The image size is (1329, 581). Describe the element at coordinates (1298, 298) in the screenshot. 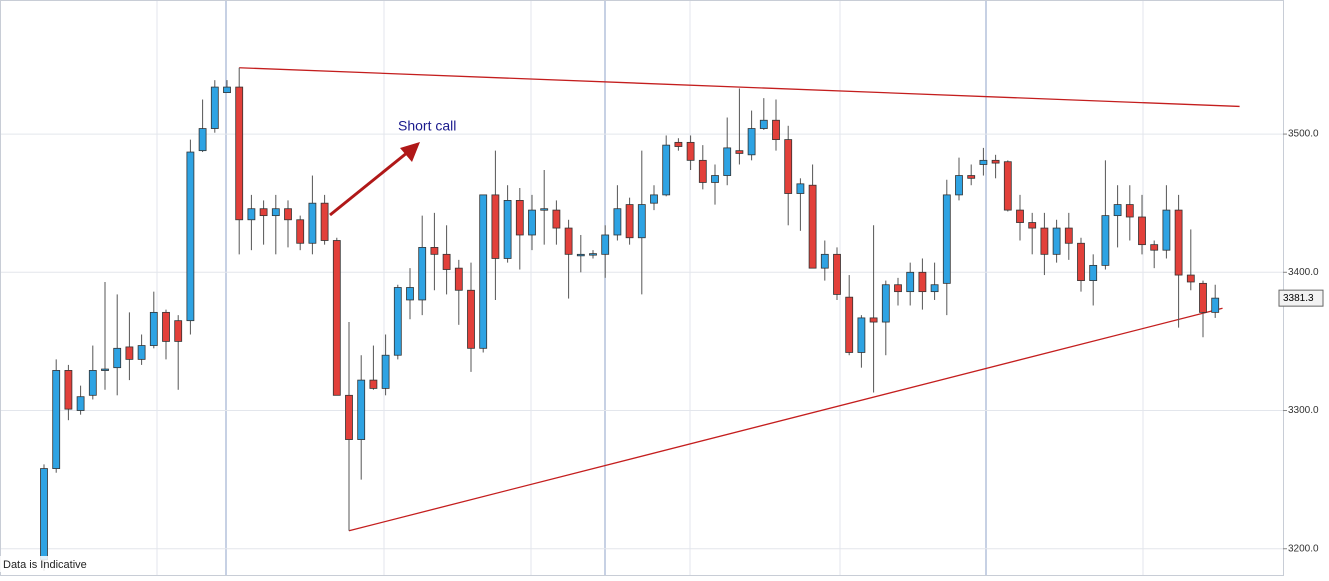

I see `last-price-label: 3381.3` at that location.